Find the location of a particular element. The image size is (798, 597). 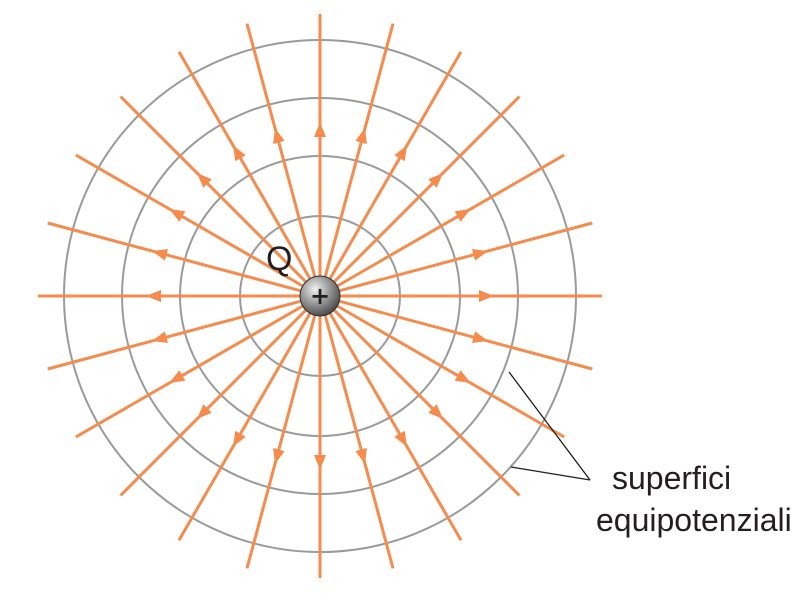

charge-sphere is located at coordinates (320, 296).